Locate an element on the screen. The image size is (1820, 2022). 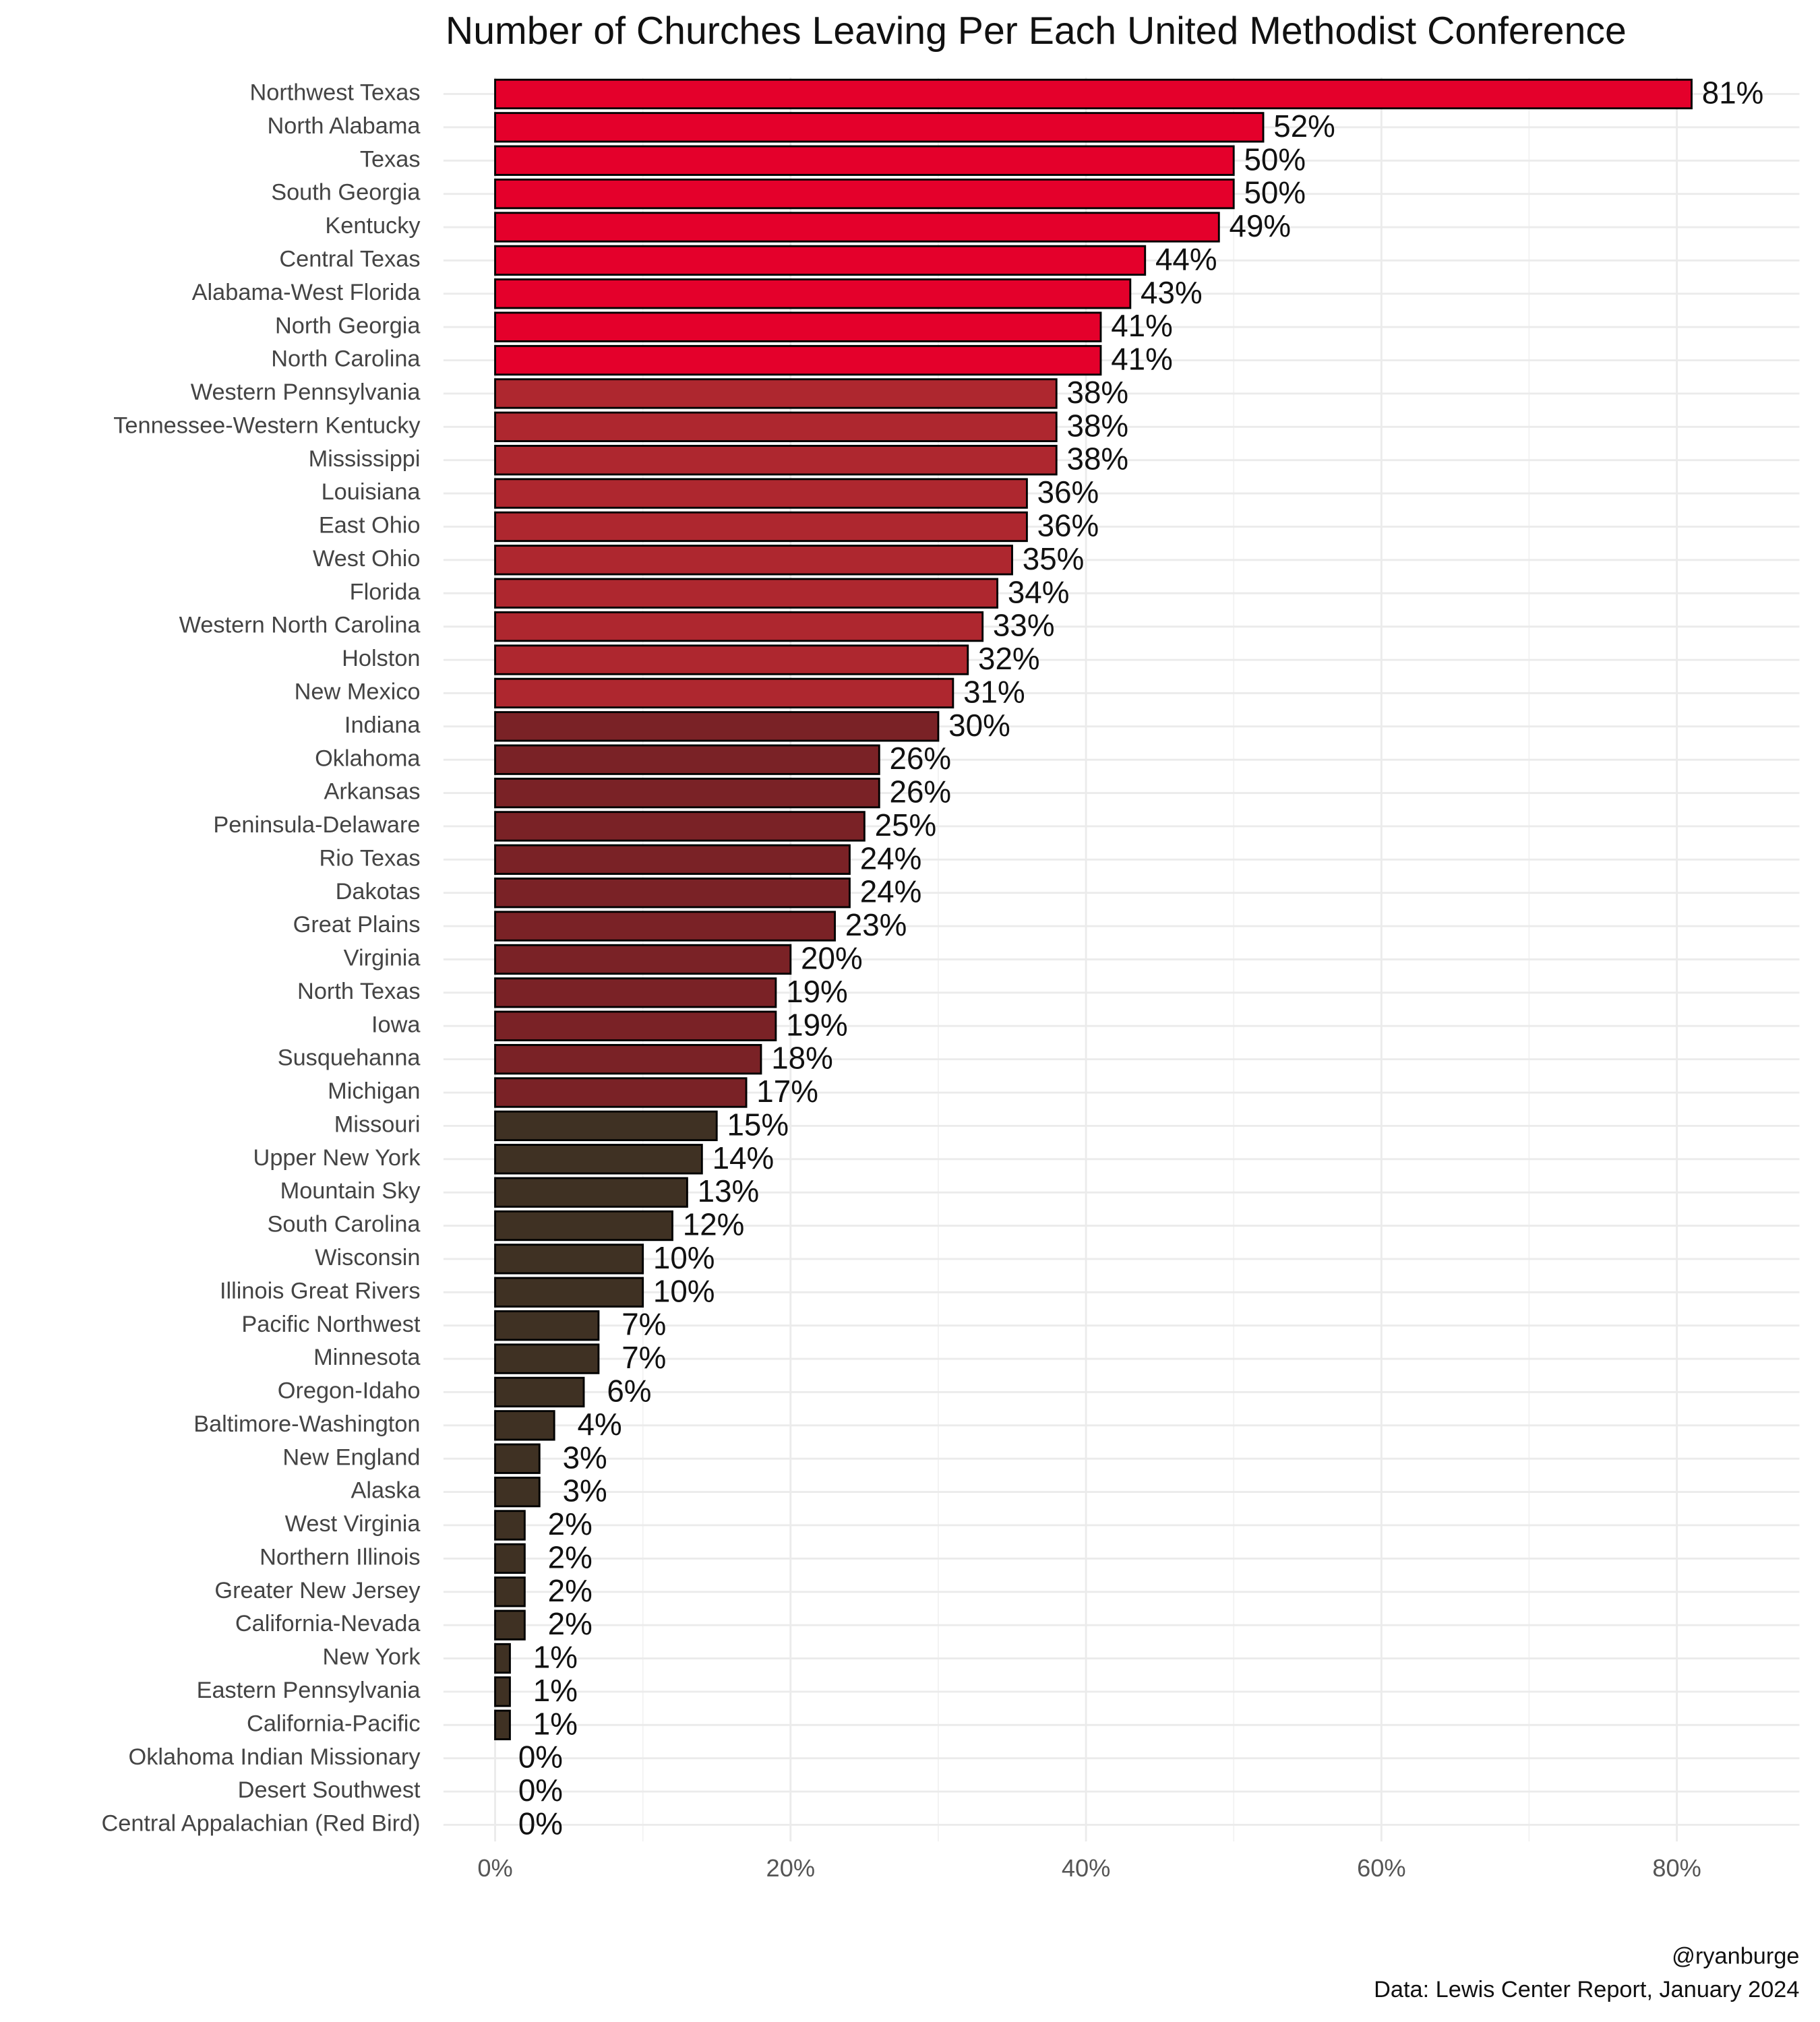
value-label: 32% is located at coordinates (1009, 659).